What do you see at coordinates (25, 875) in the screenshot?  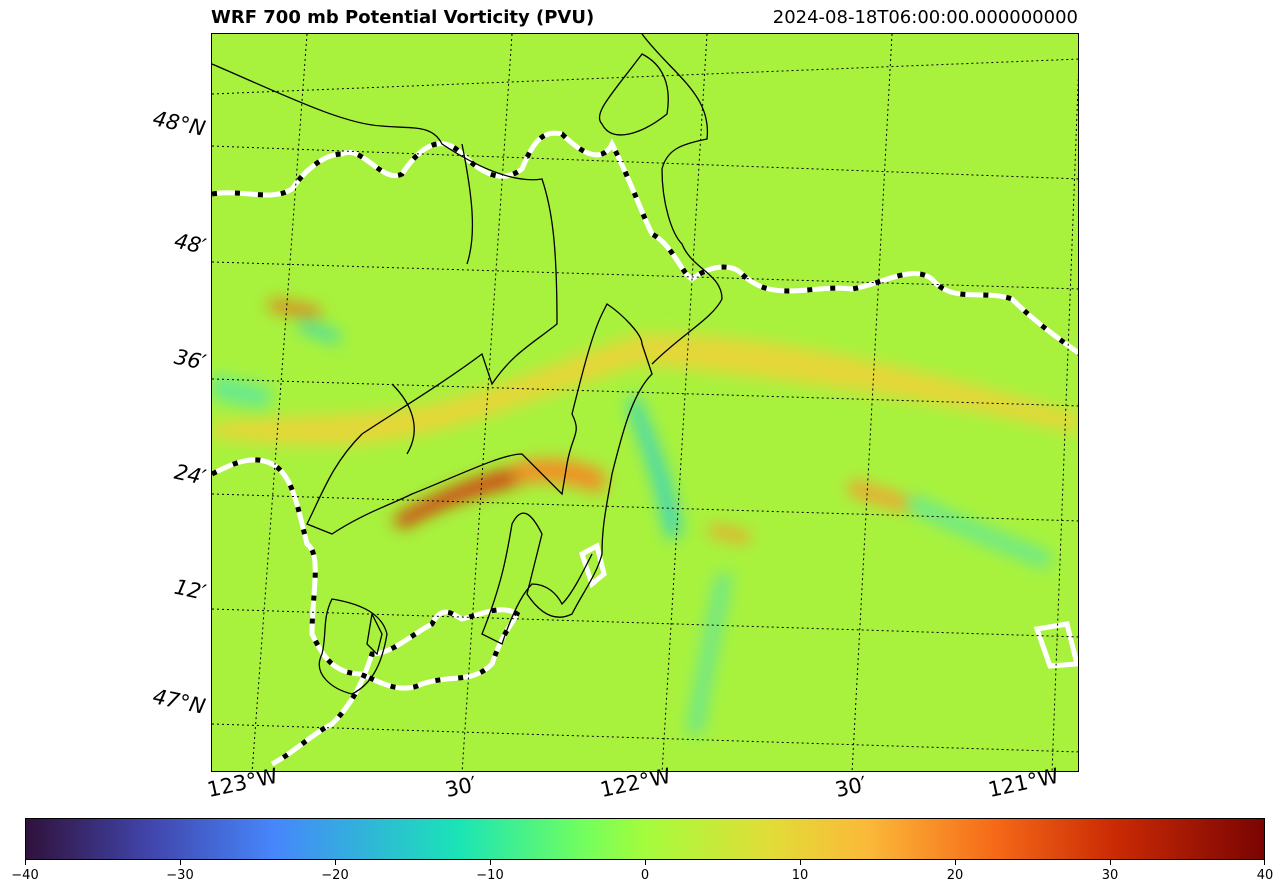 I see `colorbar-tick-label: −40` at bounding box center [25, 875].